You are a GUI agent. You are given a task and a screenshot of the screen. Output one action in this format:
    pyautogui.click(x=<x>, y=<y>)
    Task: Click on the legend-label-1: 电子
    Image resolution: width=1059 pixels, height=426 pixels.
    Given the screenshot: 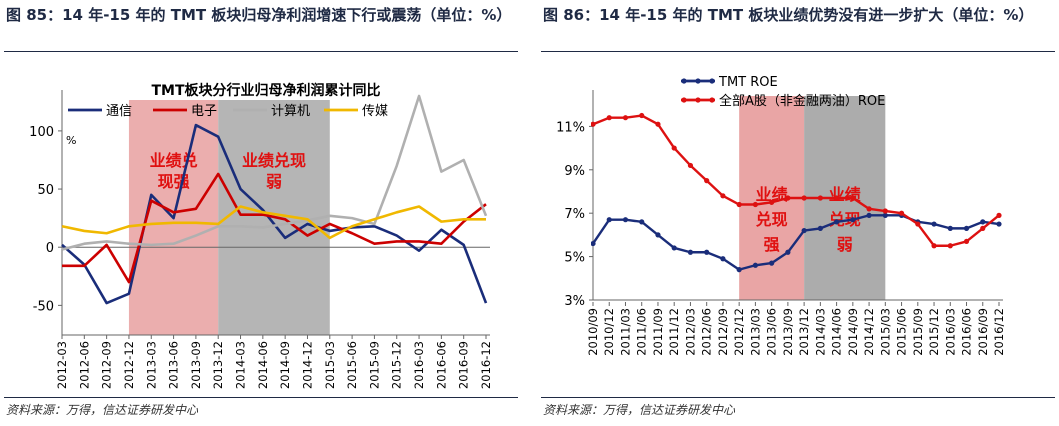 What is the action you would take?
    pyautogui.click(x=204, y=111)
    